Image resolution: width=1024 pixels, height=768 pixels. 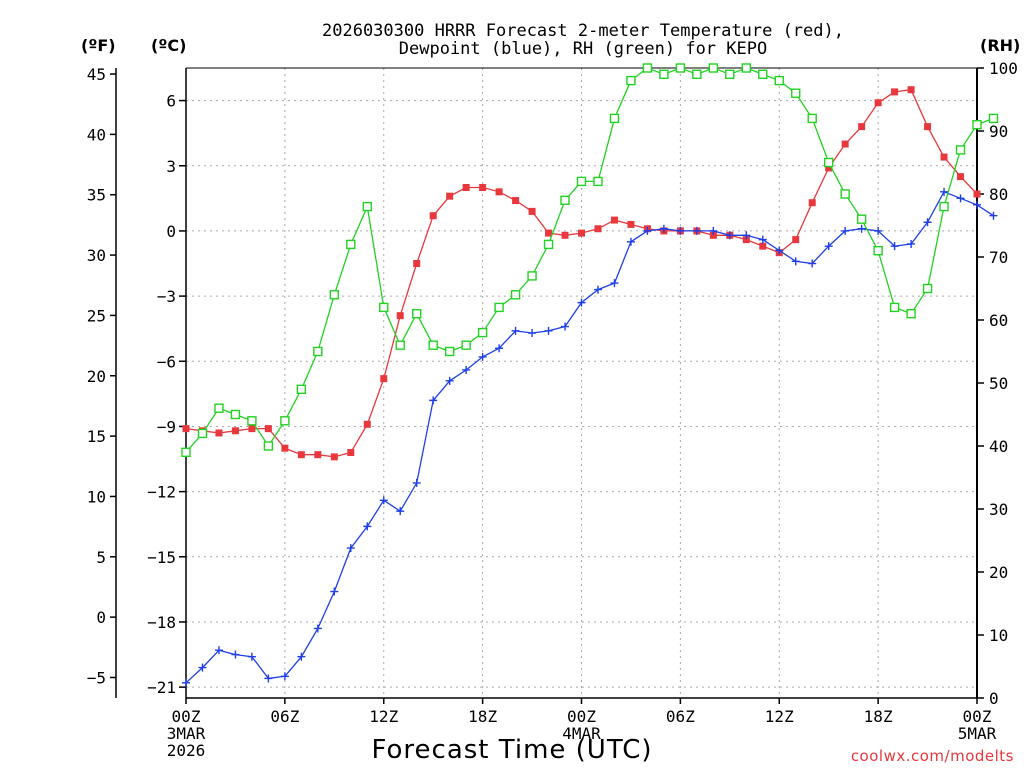 What do you see at coordinates (998, 572) in the screenshot?
I see `rh-tick-label: 20` at bounding box center [998, 572].